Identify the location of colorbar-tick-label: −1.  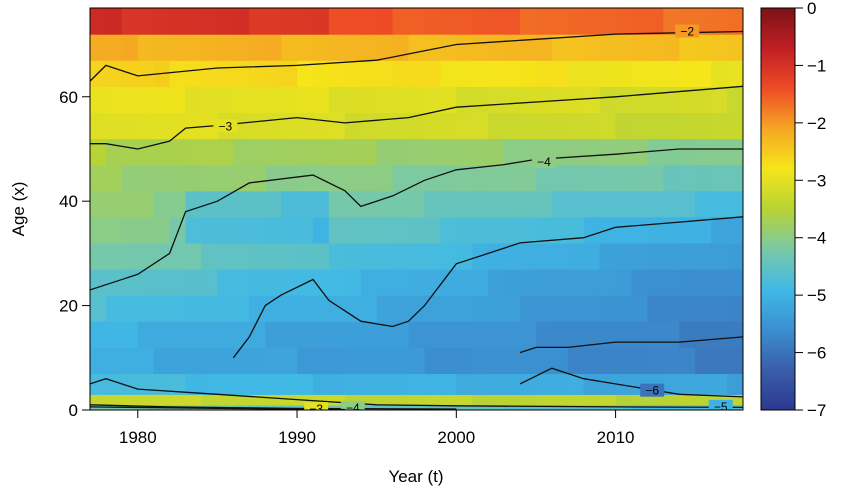
(816, 65).